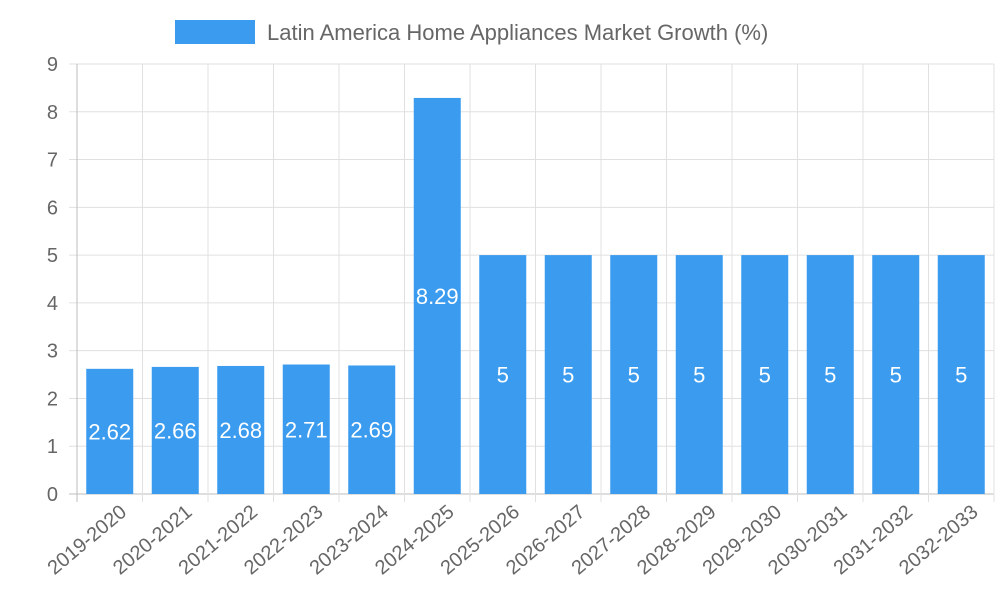 The width and height of the screenshot is (1000, 600). What do you see at coordinates (52, 399) in the screenshot?
I see `y-tick-label: 2` at bounding box center [52, 399].